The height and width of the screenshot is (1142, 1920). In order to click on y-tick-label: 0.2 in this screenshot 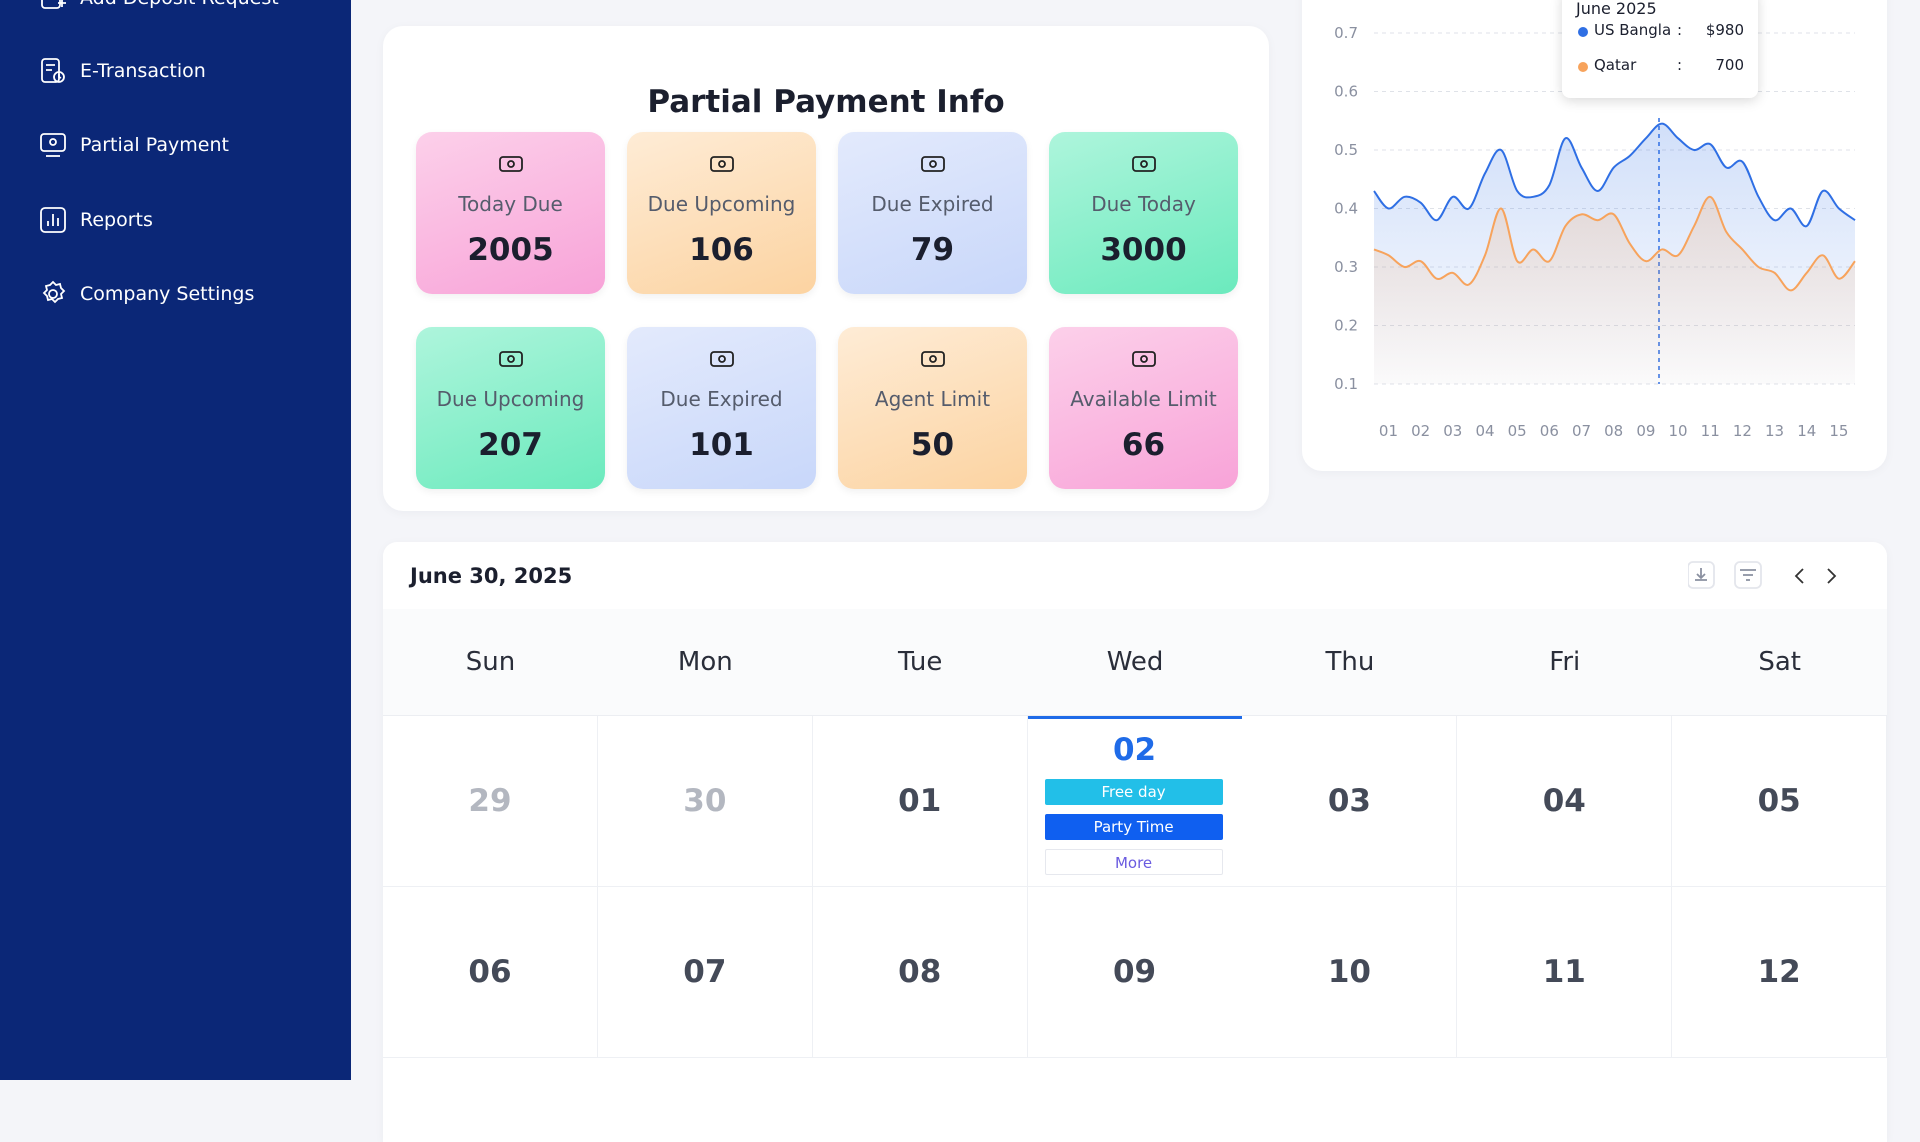, I will do `click(1346, 326)`.